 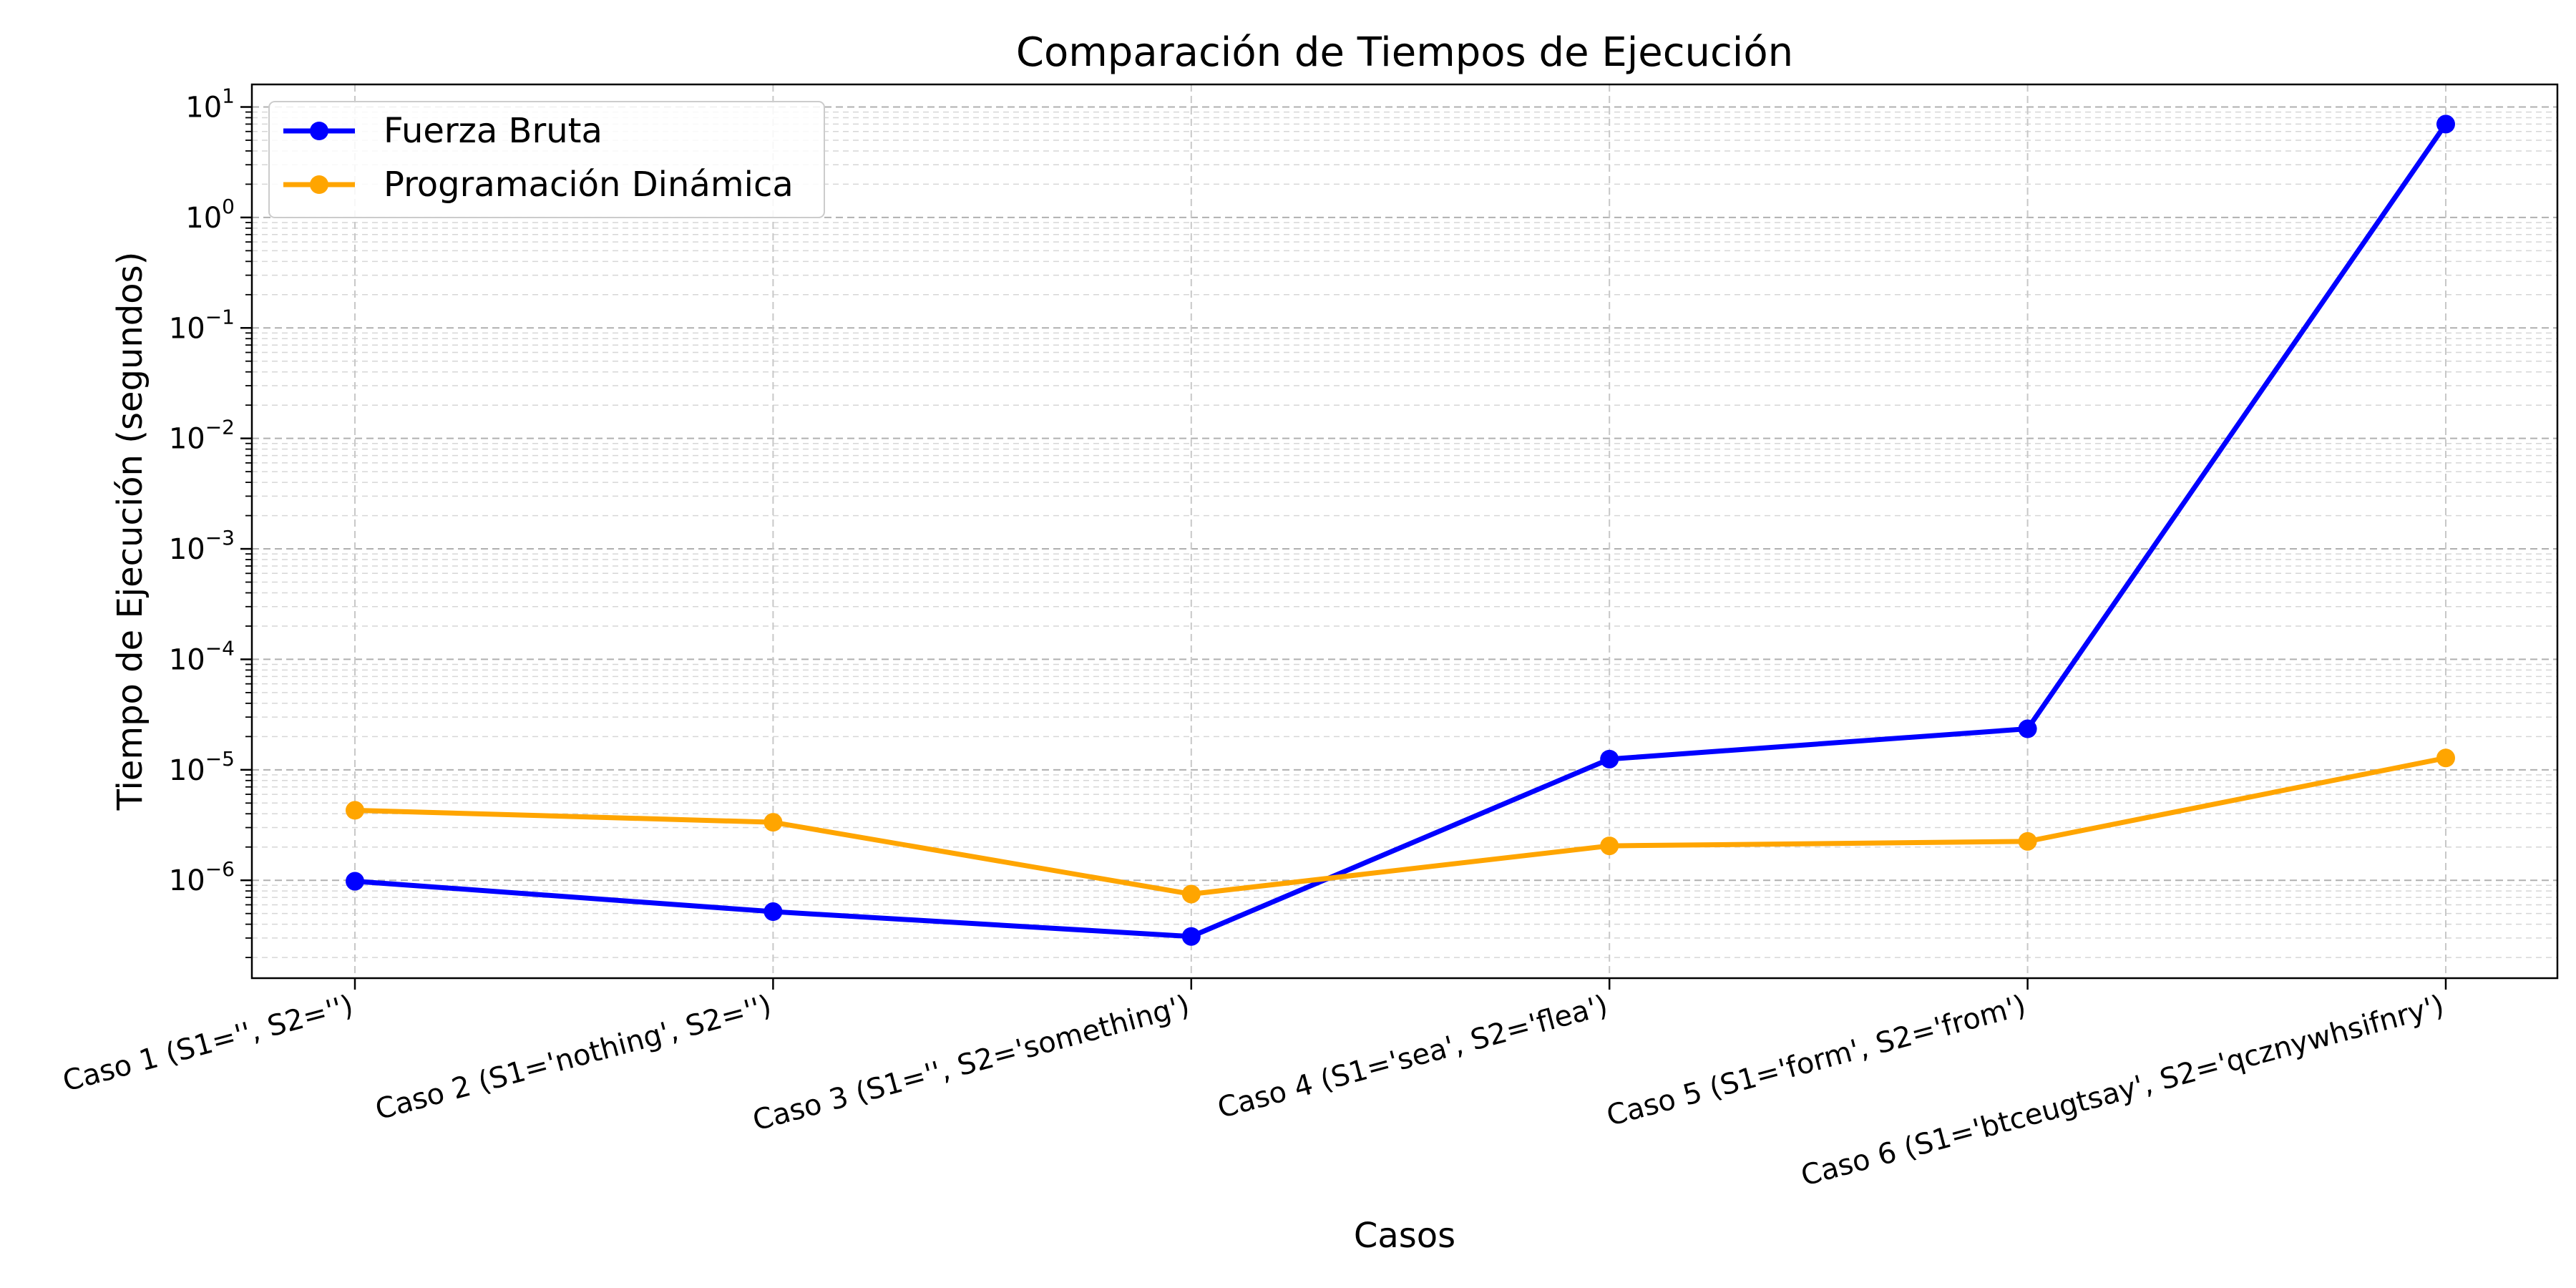 I want to click on legend-label-fuerza-bruta: Fuerza Bruta, so click(x=493, y=131).